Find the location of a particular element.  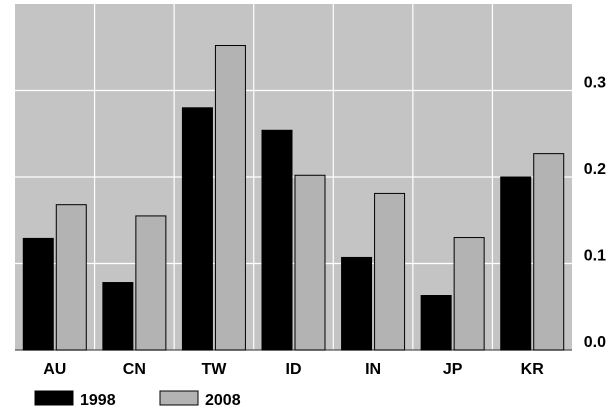

x-tick-label: KR is located at coordinates (533, 369).